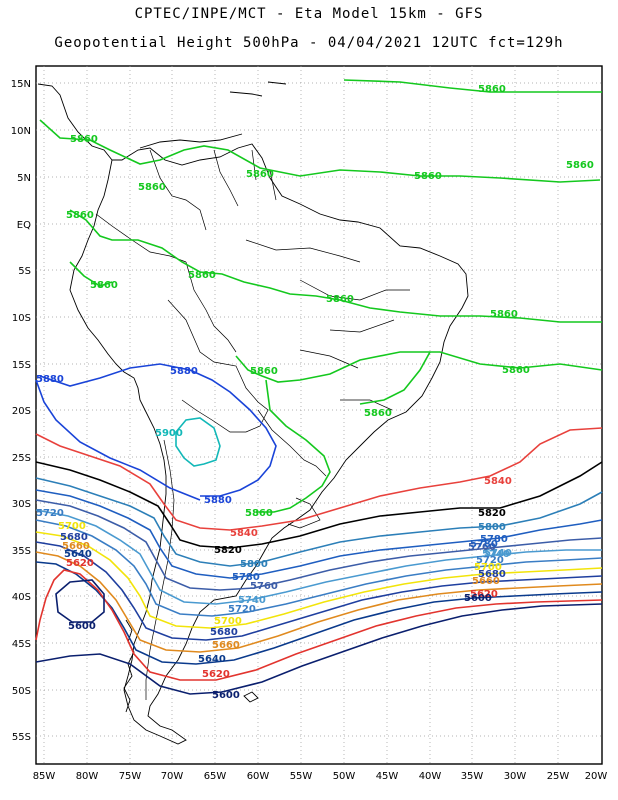 The width and height of the screenshot is (618, 800). What do you see at coordinates (309, 14) in the screenshot?
I see `title-model: CPTEC/INPE/MCT - Eta Model 15km - GFS` at bounding box center [309, 14].